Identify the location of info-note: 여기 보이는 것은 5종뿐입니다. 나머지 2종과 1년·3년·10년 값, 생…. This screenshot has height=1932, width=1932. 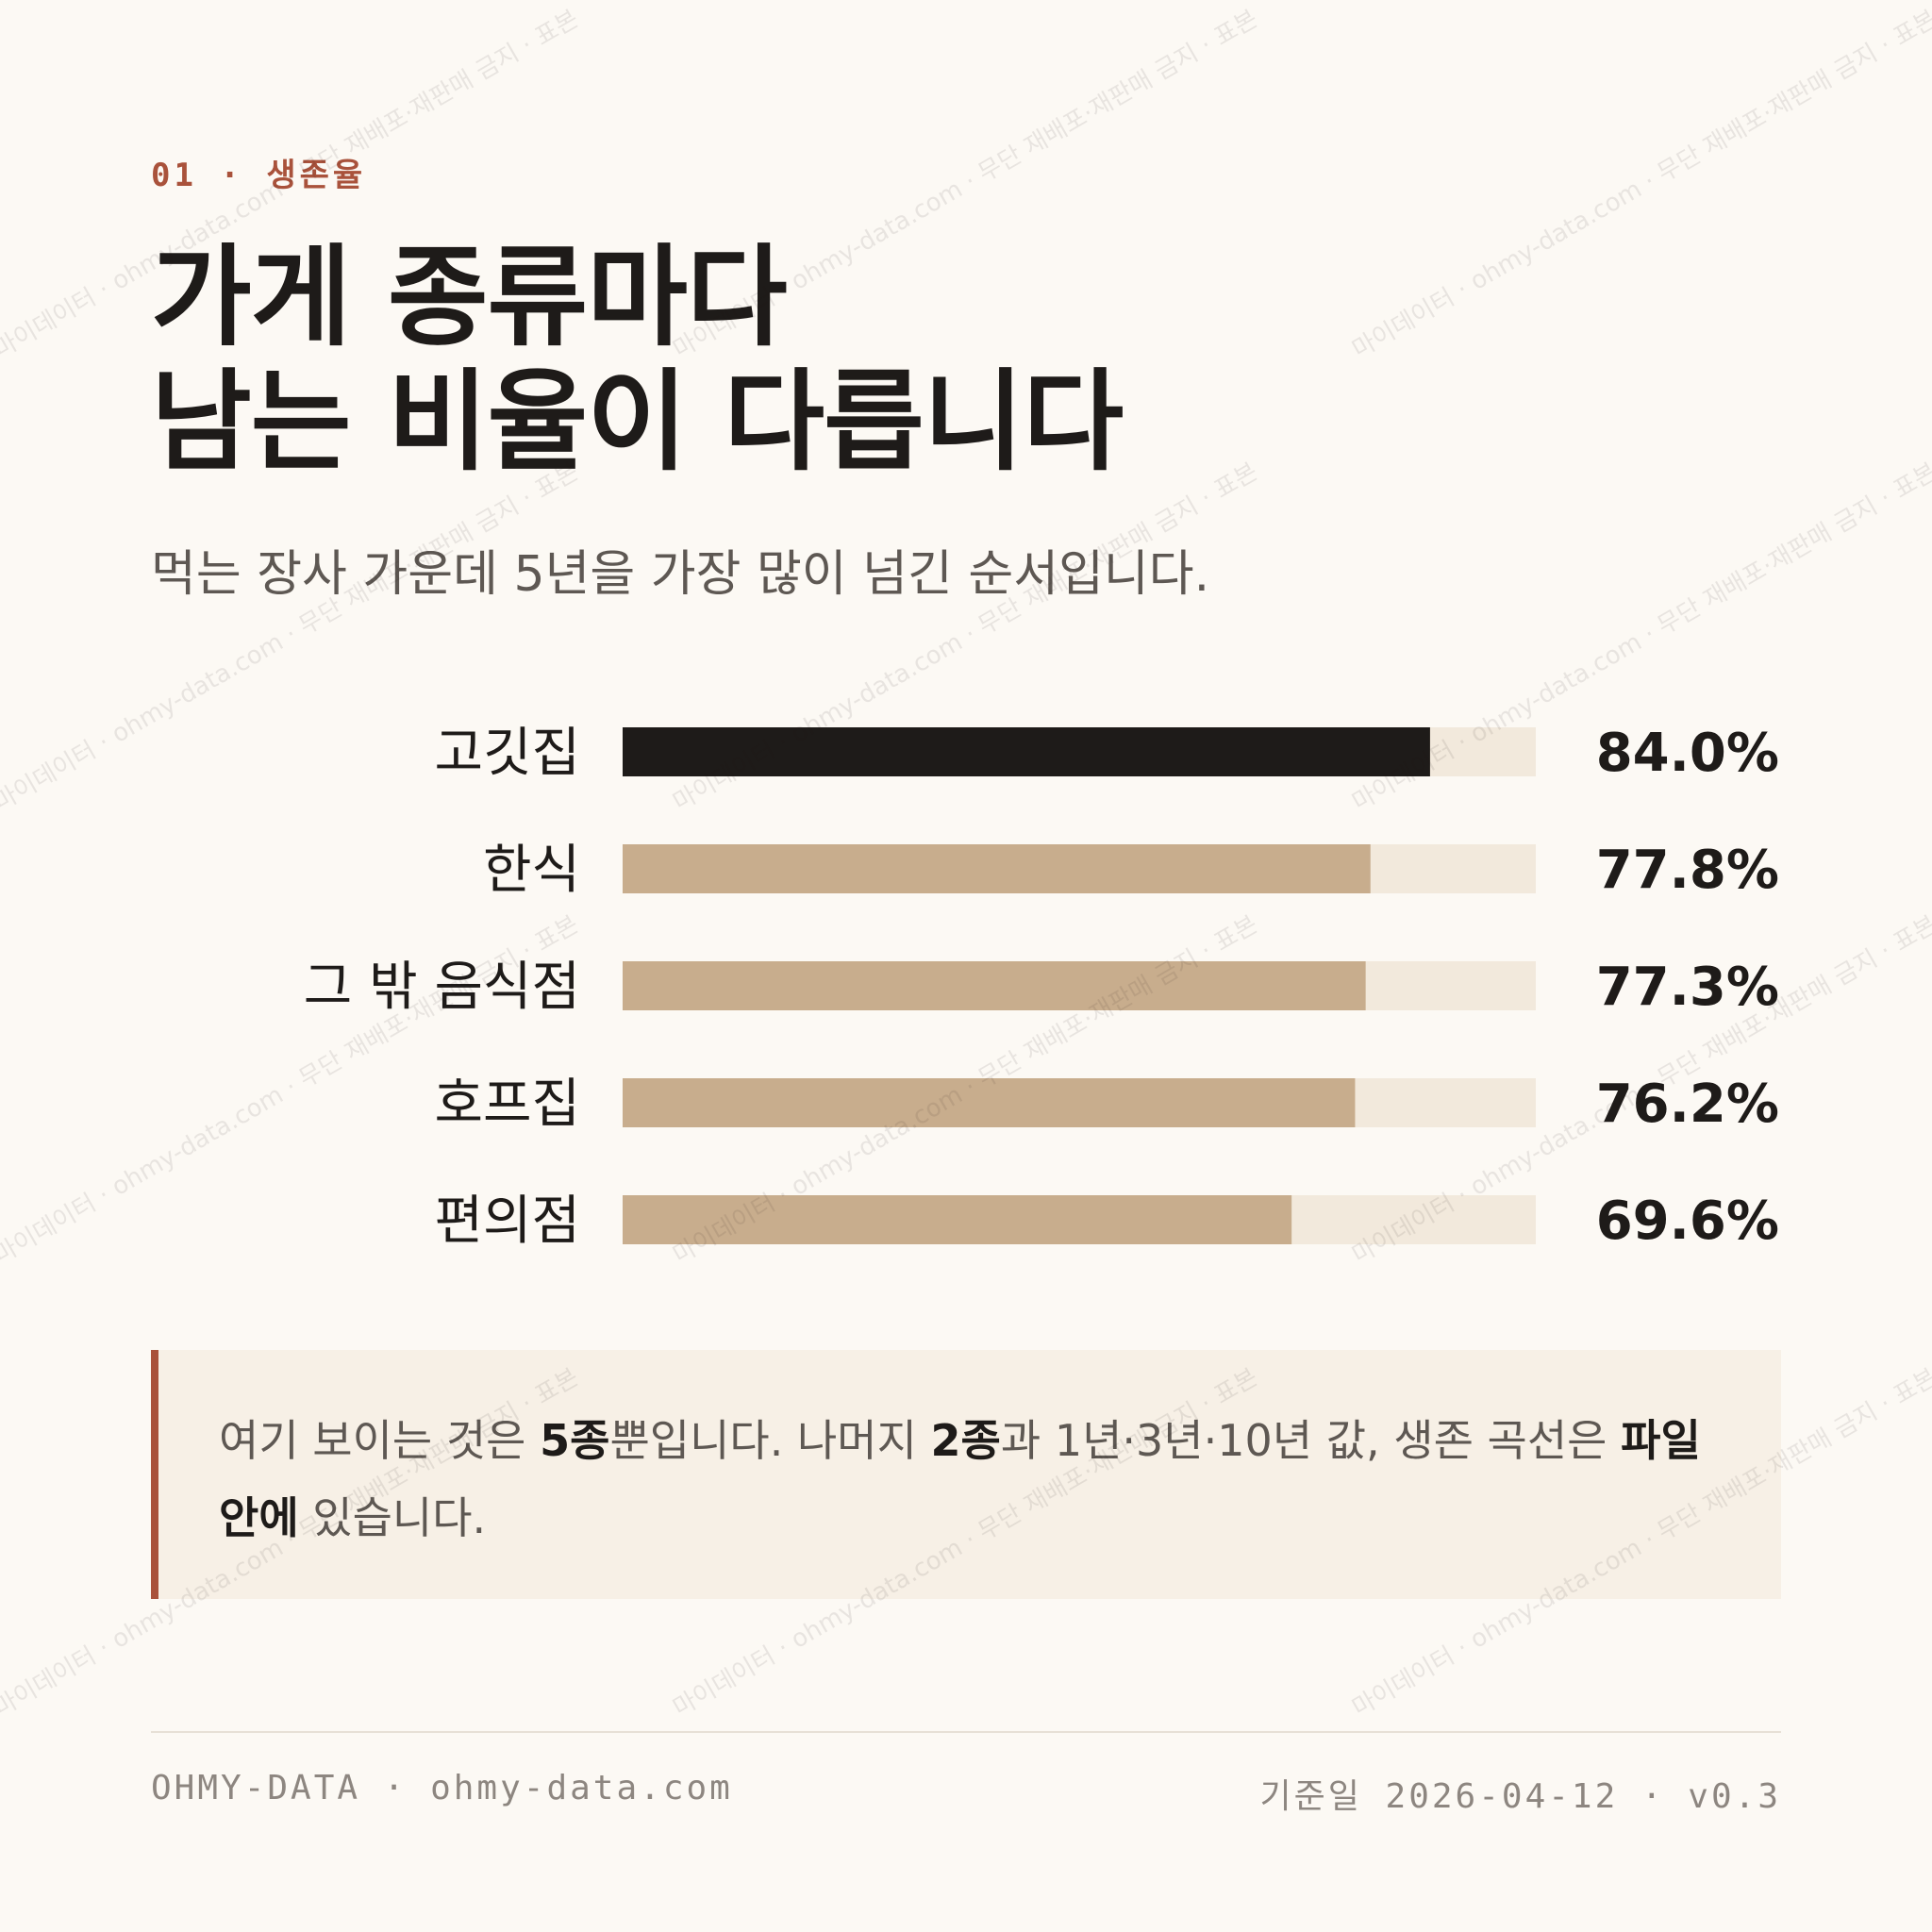
(966, 1474).